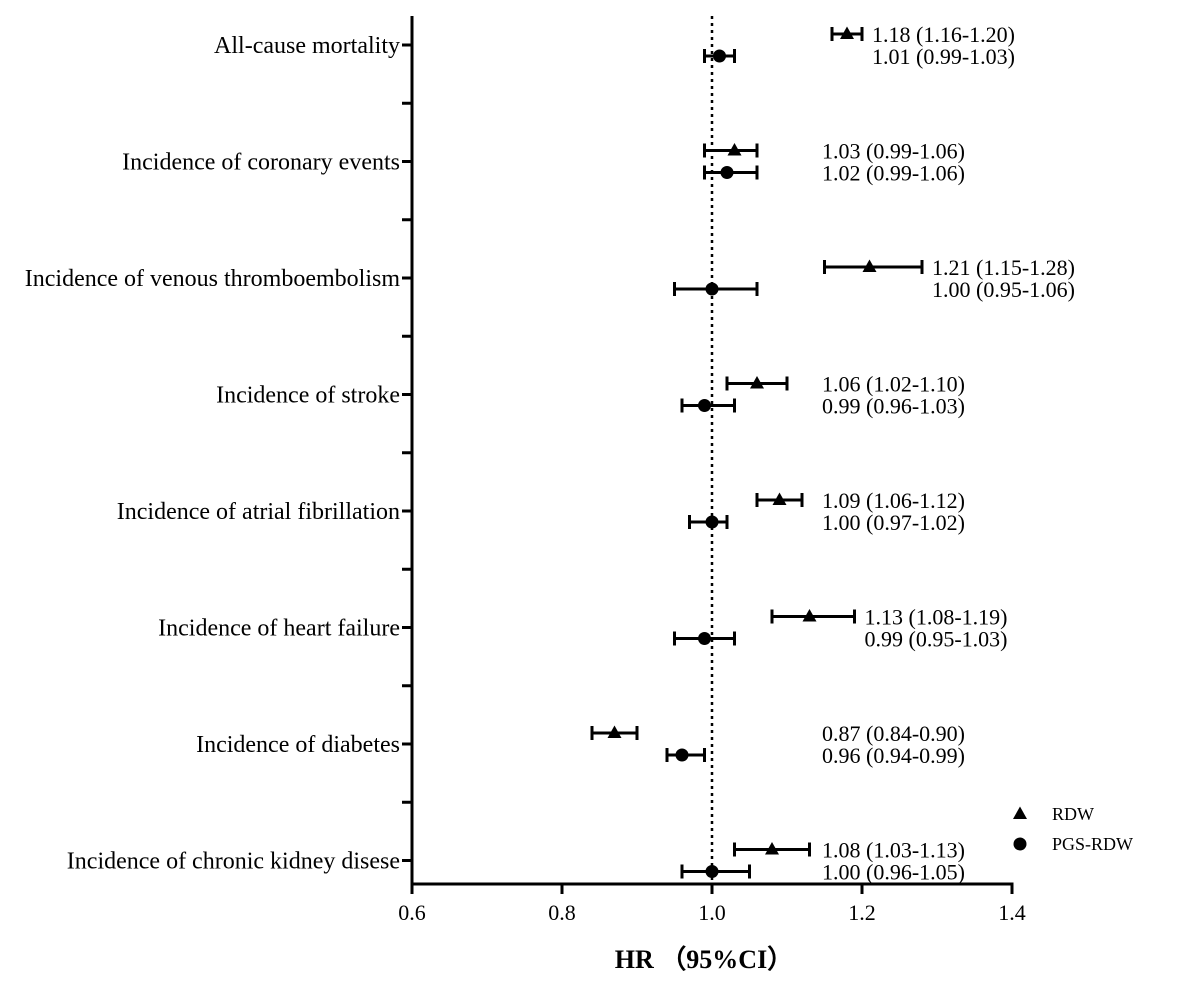  What do you see at coordinates (893, 522) in the screenshot?
I see `value-label: 1.00 (0.97-1.02)` at bounding box center [893, 522].